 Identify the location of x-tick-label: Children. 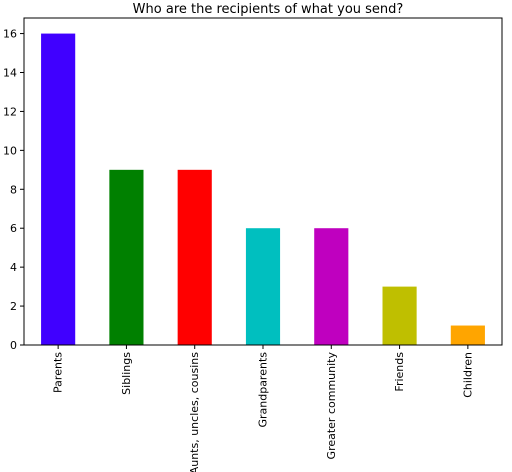
(467, 375).